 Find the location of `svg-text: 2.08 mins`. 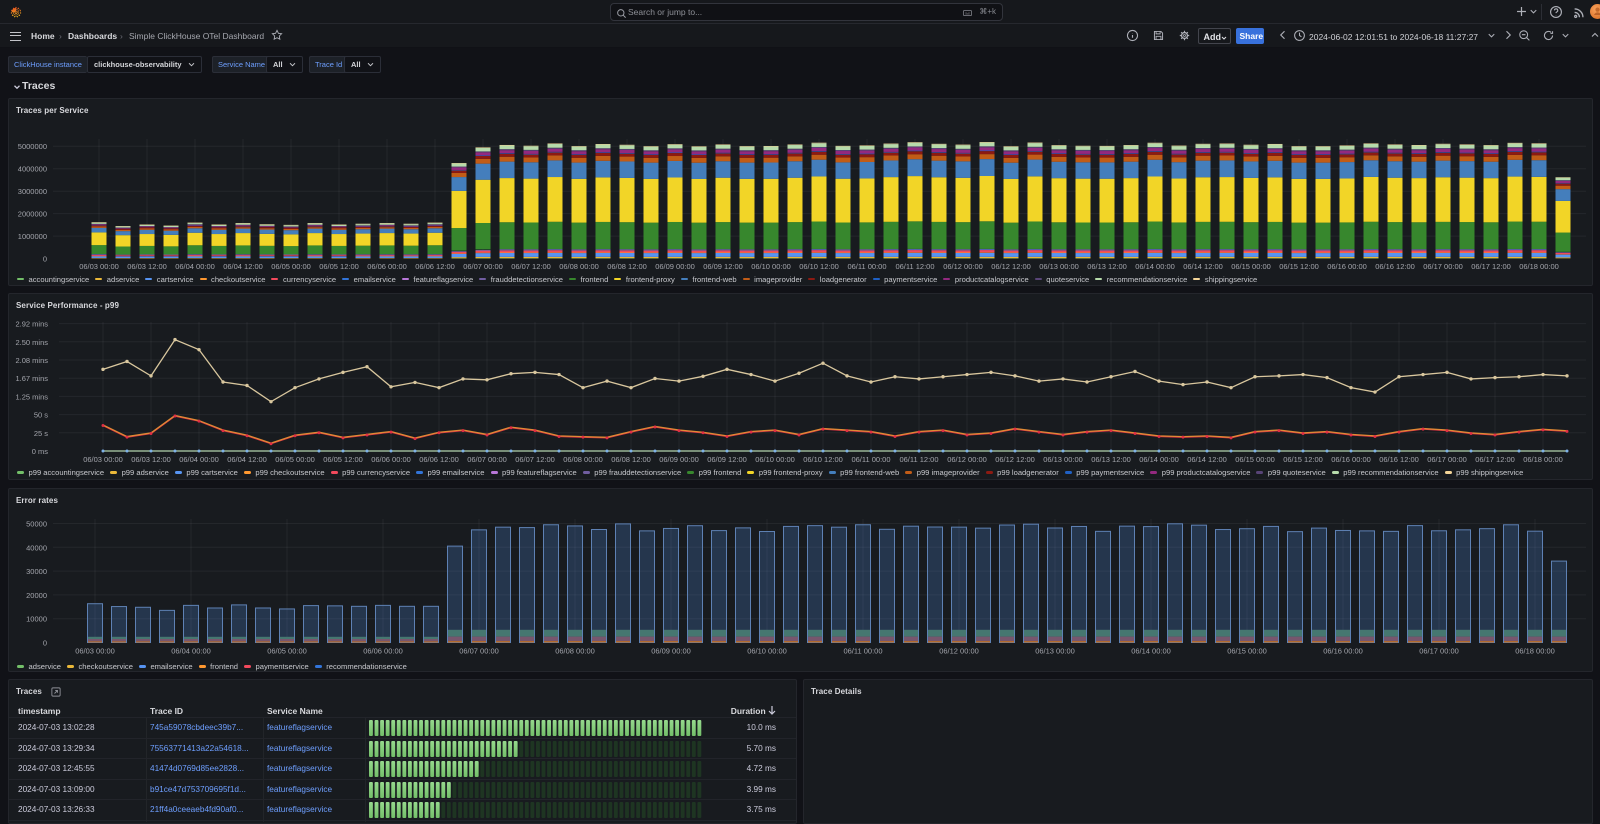

svg-text: 2.08 mins is located at coordinates (31, 360).